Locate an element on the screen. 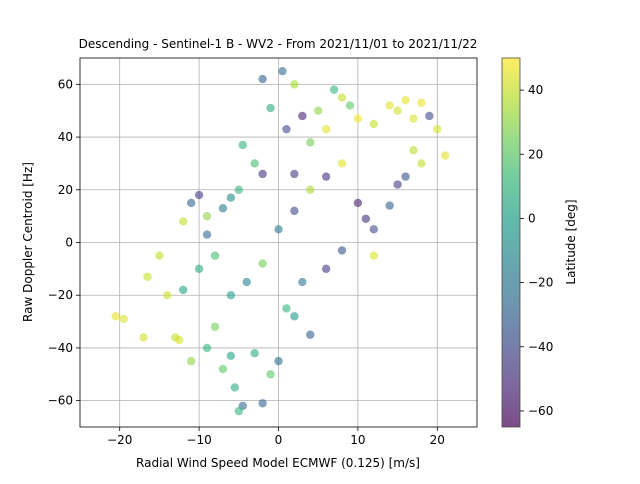 Image resolution: width=640 pixels, height=484 pixels. y-tick-label: −20 is located at coordinates (60, 295).